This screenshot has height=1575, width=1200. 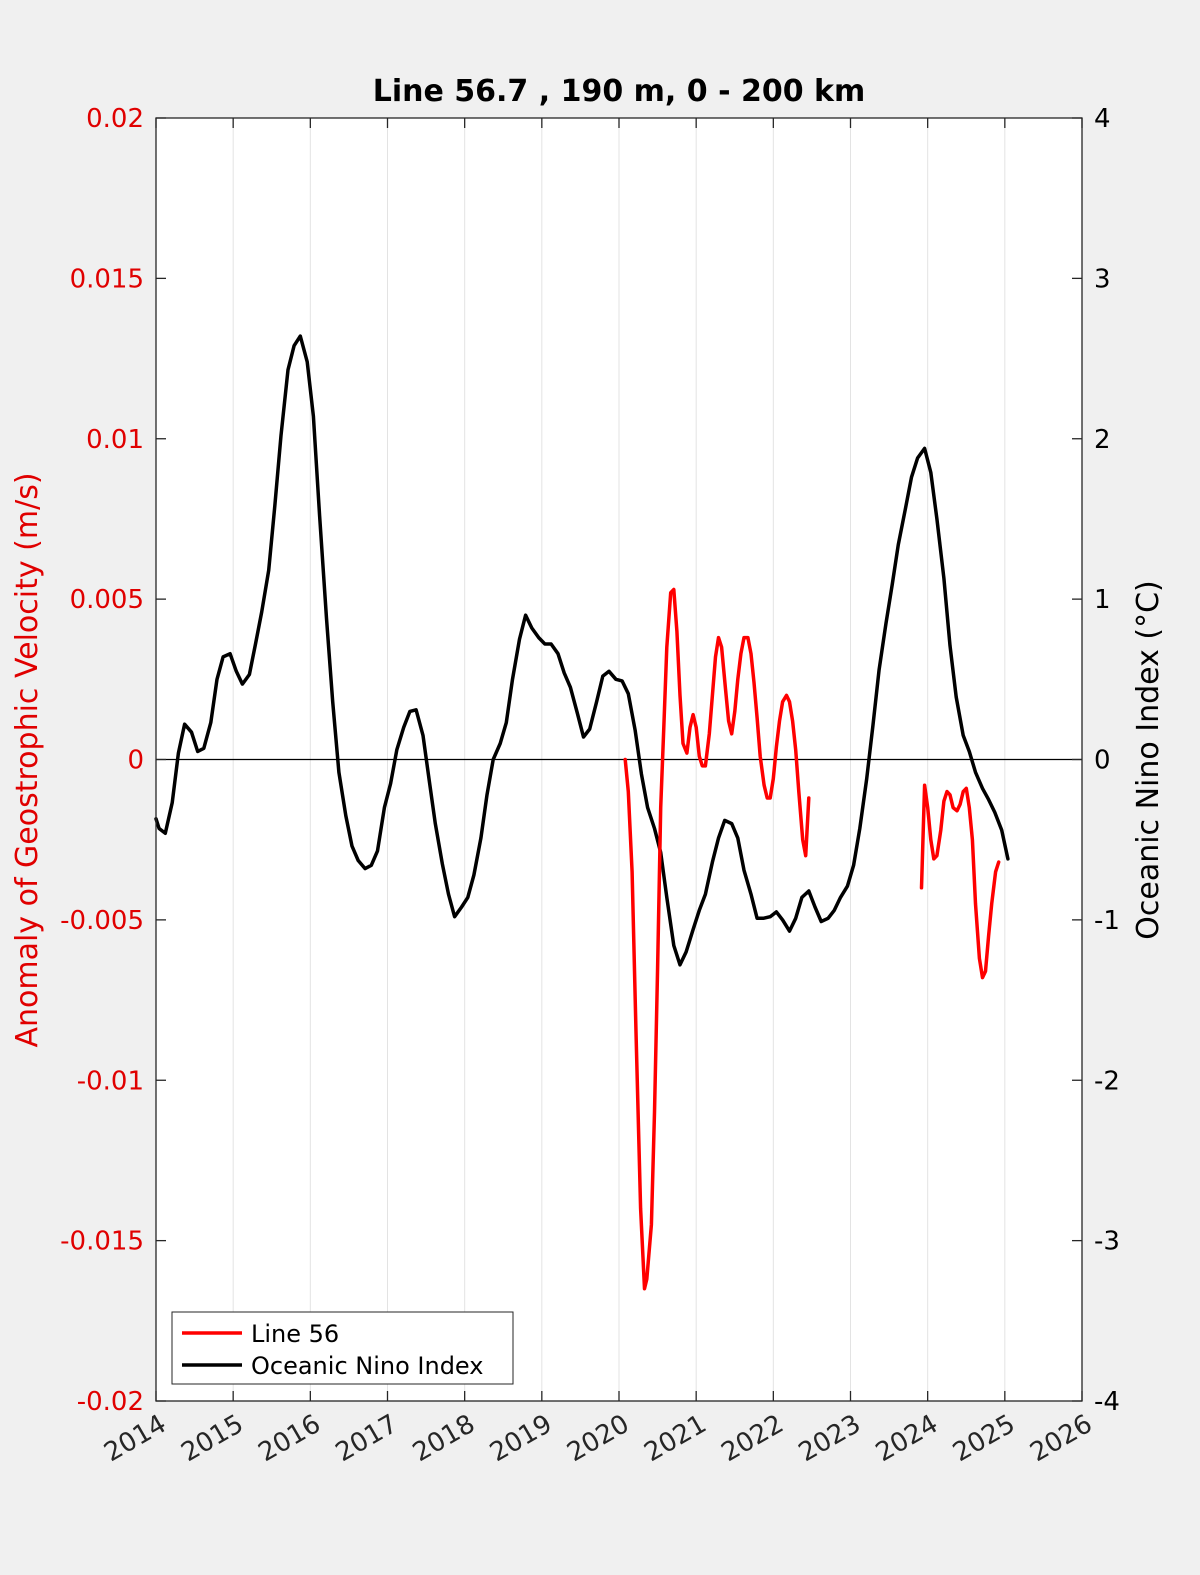 What do you see at coordinates (521, 1438) in the screenshot?
I see `x-tick-label: 2019` at bounding box center [521, 1438].